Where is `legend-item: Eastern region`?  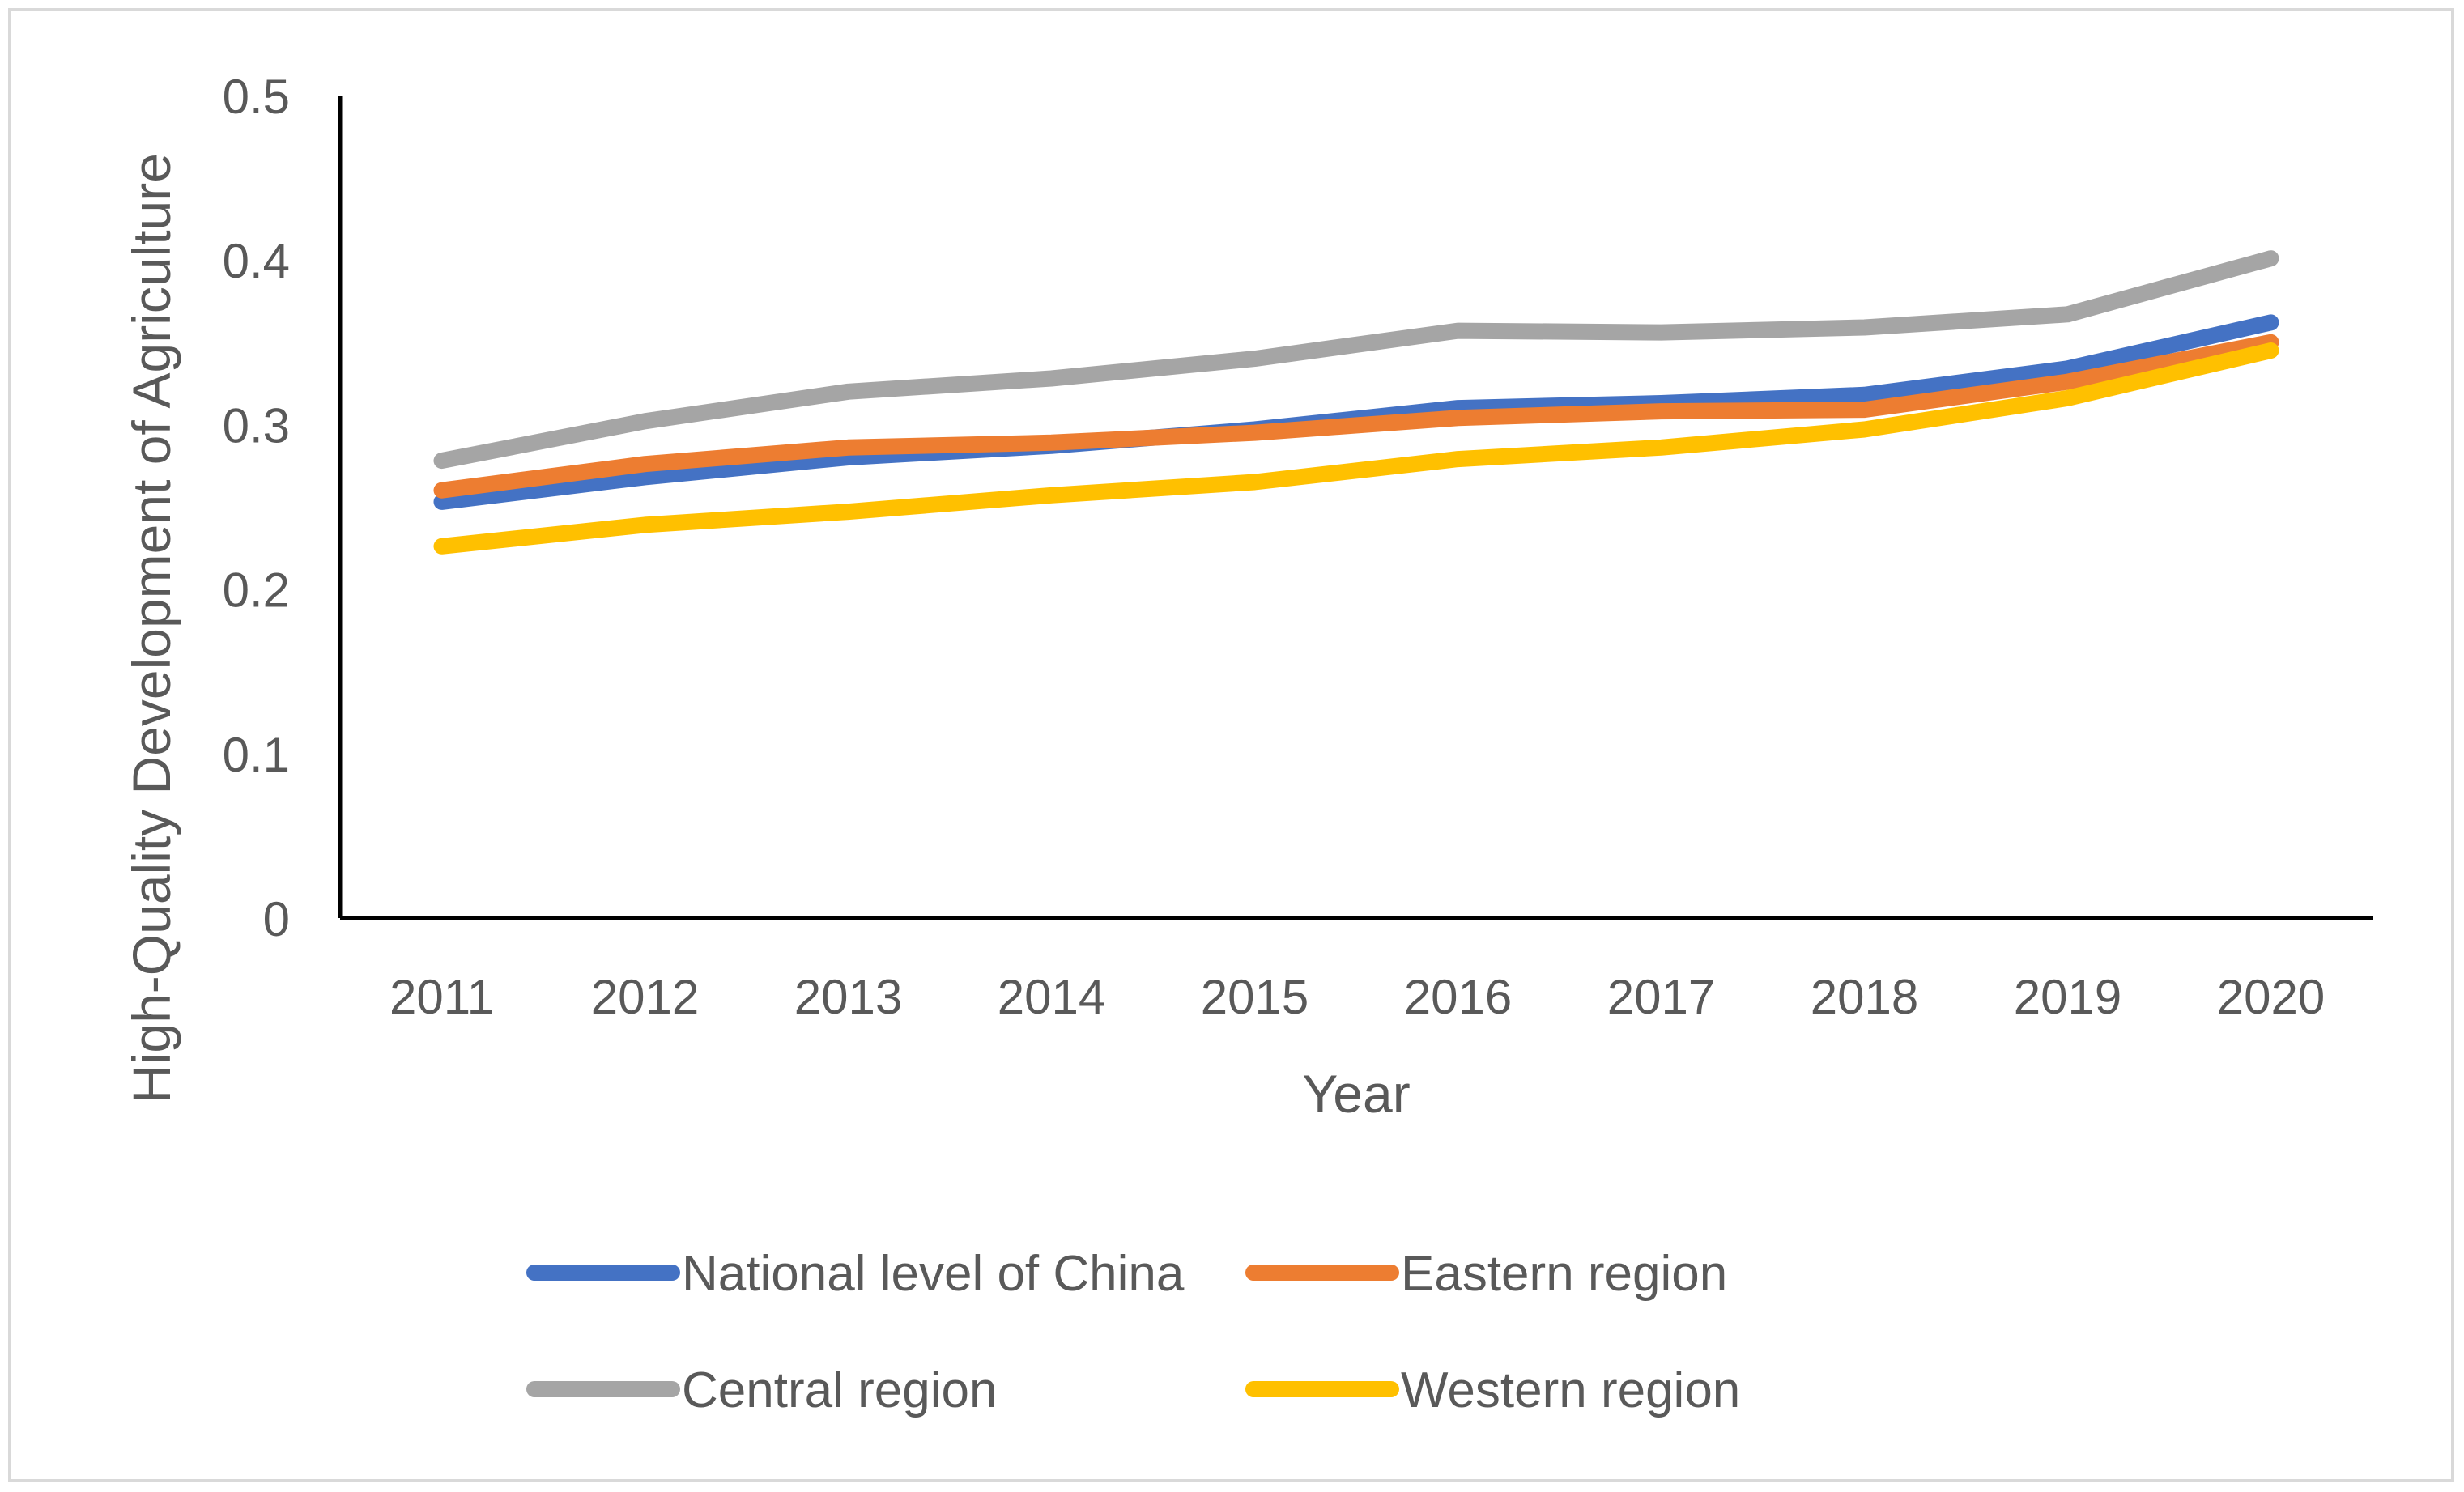 legend-item: Eastern region is located at coordinates (1486, 1274).